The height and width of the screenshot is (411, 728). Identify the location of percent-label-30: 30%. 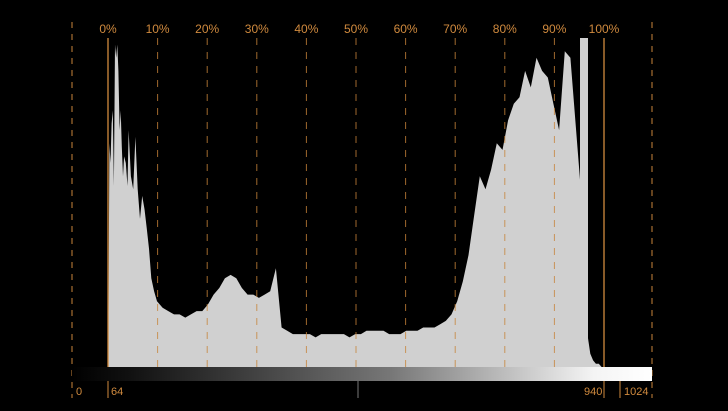
(257, 29).